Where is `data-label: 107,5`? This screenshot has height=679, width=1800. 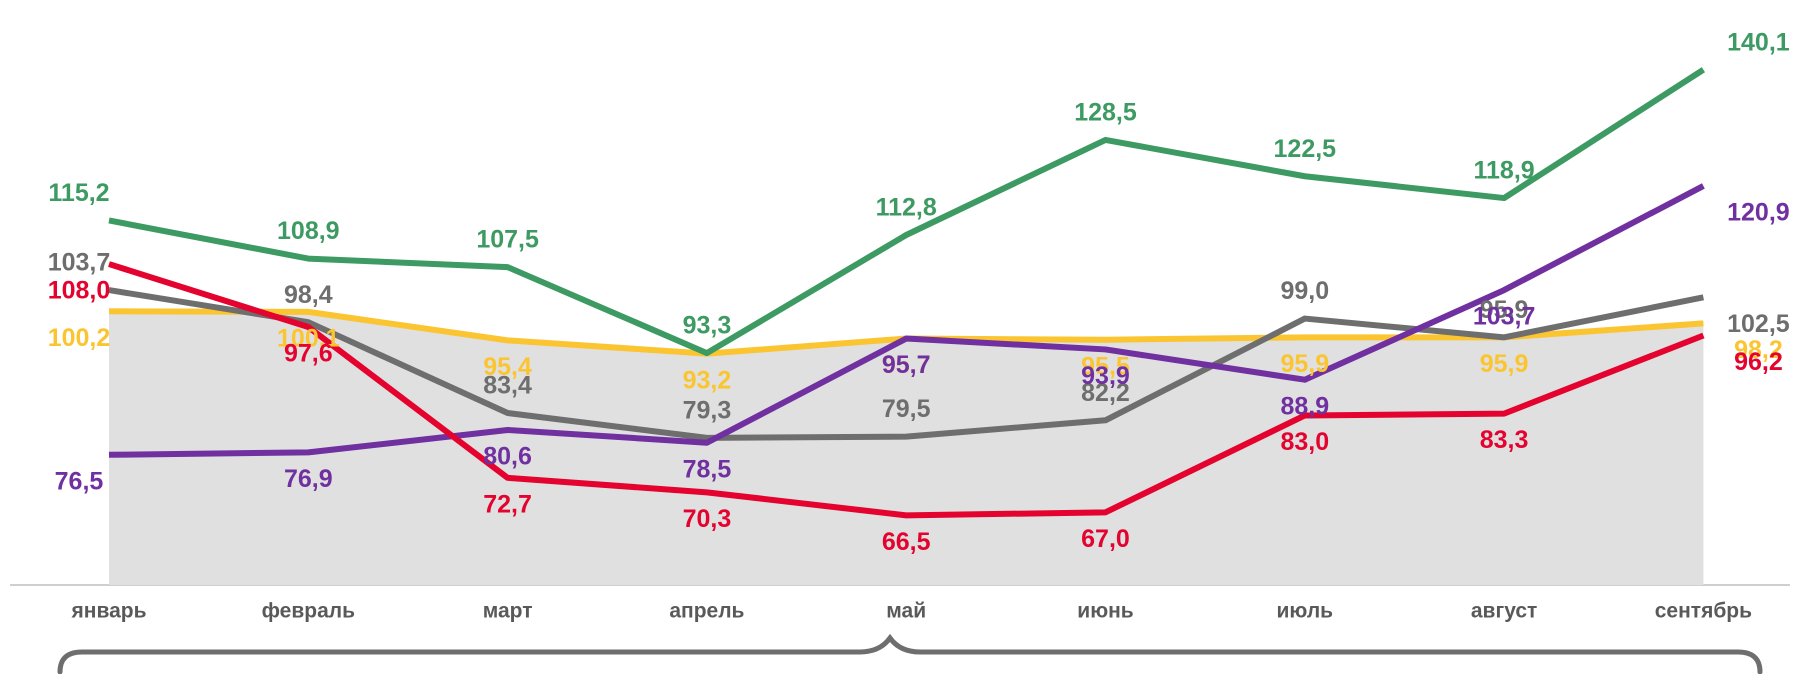
data-label: 107,5 is located at coordinates (507, 240).